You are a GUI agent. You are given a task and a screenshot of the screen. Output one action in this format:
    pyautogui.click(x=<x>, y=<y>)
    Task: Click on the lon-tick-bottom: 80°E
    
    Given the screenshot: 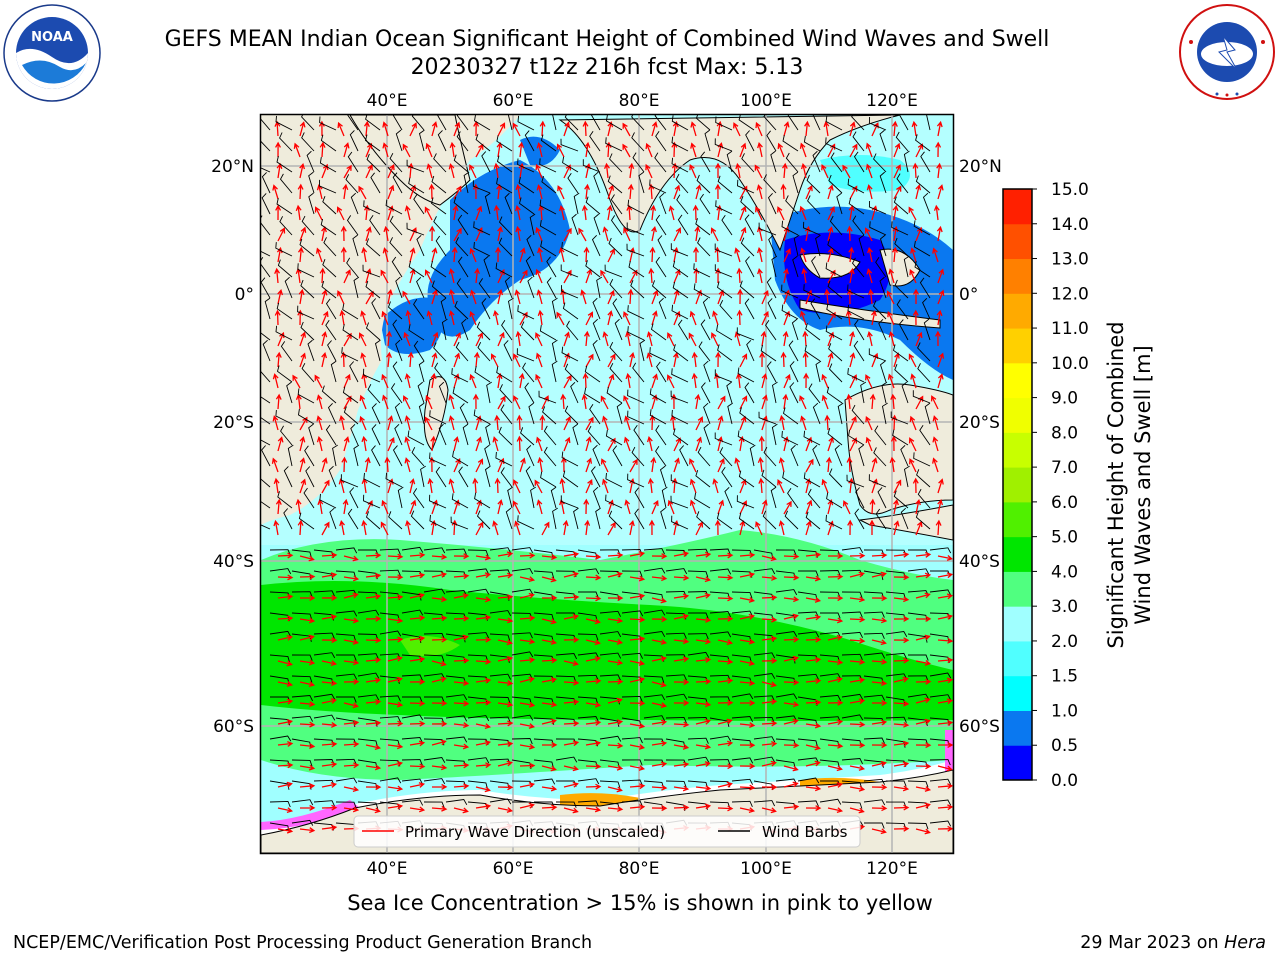 What is the action you would take?
    pyautogui.click(x=639, y=869)
    